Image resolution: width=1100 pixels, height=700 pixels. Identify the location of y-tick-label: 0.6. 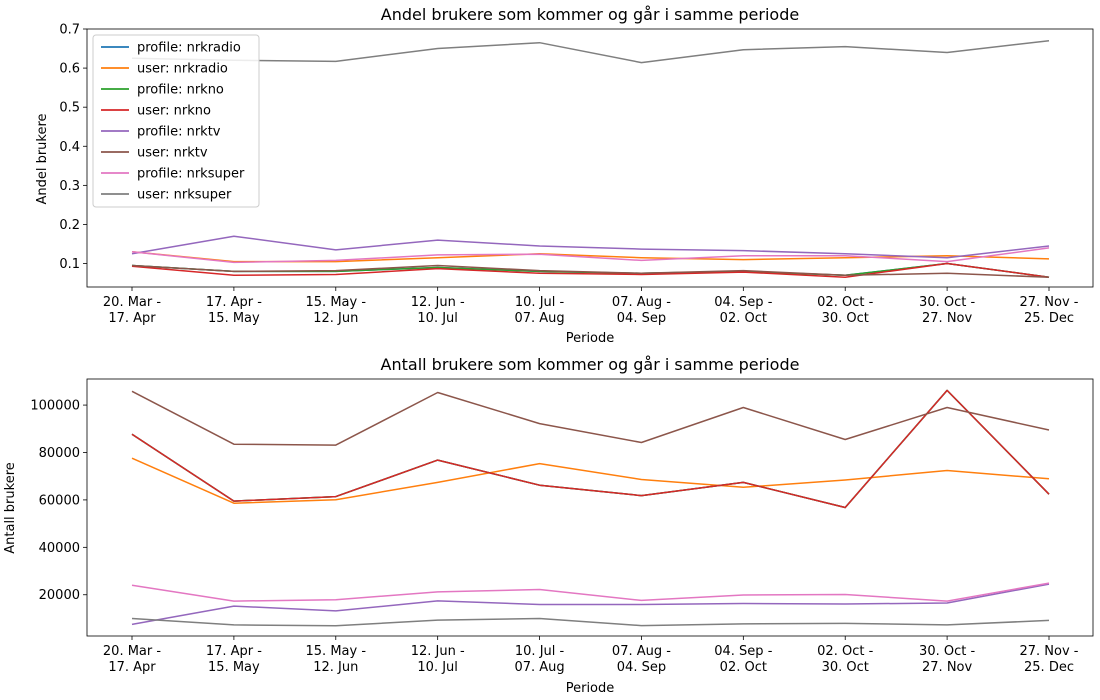
(69, 69).